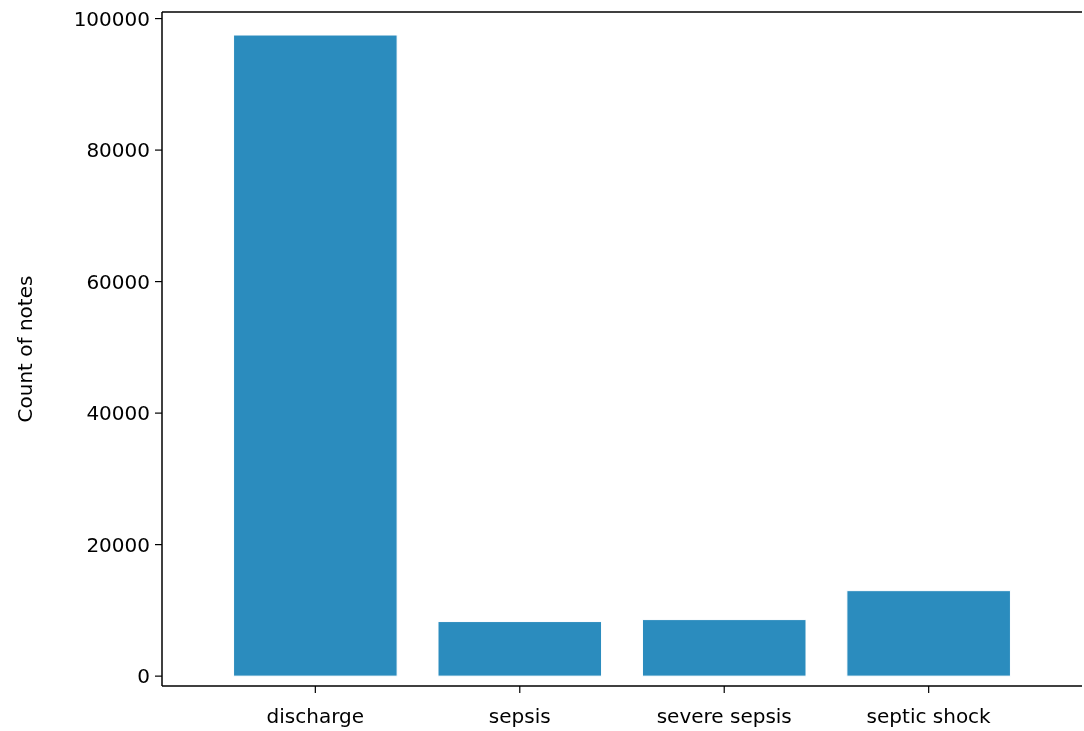  What do you see at coordinates (315, 716) in the screenshot?
I see `x-tick-label: discharge` at bounding box center [315, 716].